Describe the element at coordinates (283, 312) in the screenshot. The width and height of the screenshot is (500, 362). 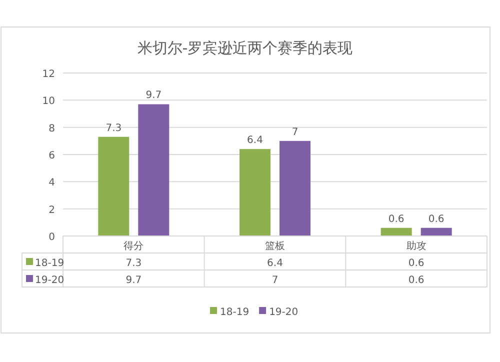
I see `legend-label: 19-20` at that location.